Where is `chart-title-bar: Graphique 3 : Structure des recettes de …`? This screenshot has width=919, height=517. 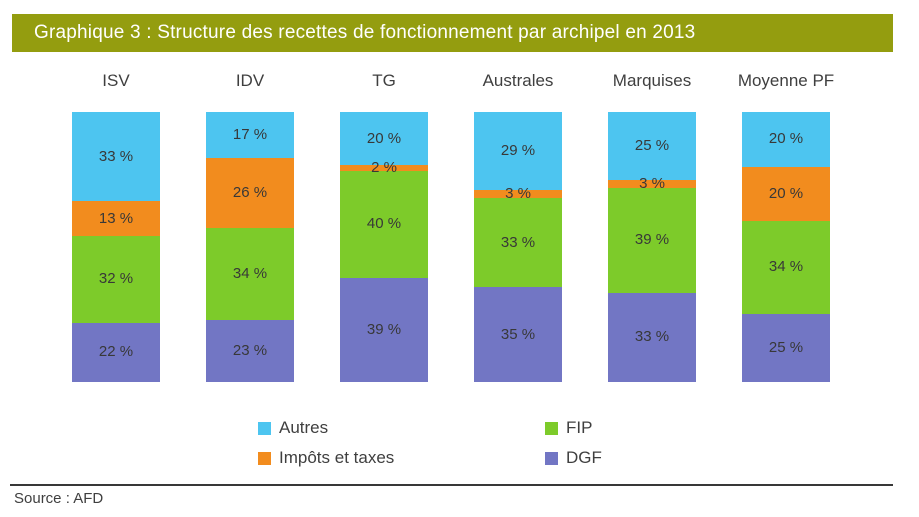 chart-title-bar: Graphique 3 : Structure des recettes de … is located at coordinates (452, 33).